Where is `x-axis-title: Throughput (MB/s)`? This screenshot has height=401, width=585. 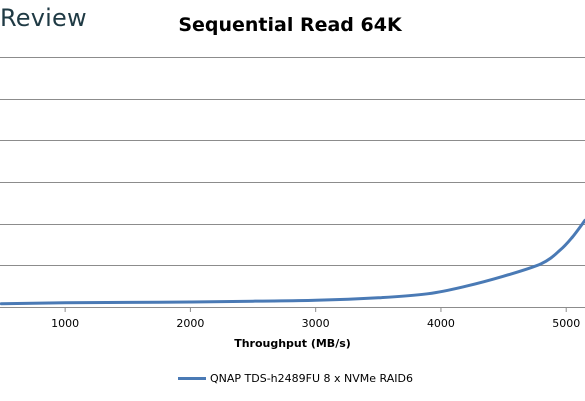 x-axis-title: Throughput (MB/s) is located at coordinates (292, 343).